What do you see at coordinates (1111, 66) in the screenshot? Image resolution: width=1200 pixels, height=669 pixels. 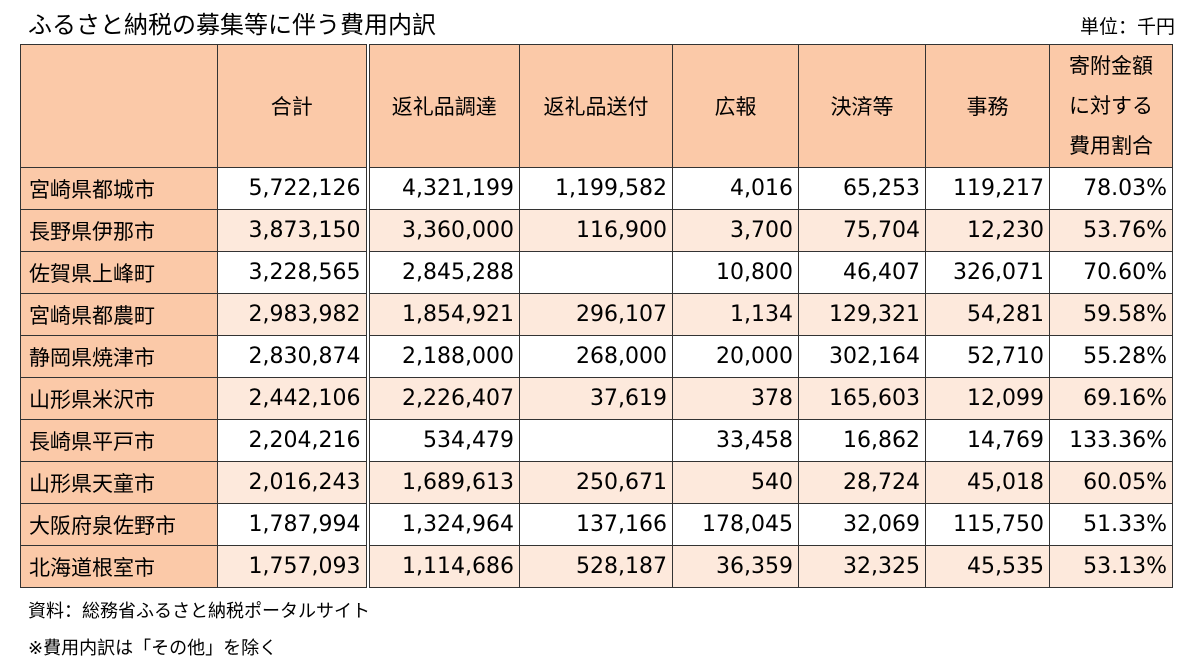 I see `header-cost-ratio-line1: 寄附金額` at bounding box center [1111, 66].